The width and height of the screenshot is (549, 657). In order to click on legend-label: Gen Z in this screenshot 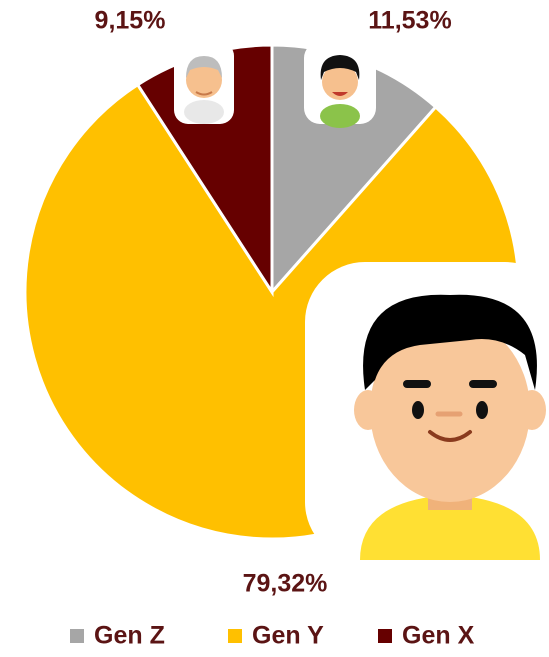, I will do `click(129, 636)`.